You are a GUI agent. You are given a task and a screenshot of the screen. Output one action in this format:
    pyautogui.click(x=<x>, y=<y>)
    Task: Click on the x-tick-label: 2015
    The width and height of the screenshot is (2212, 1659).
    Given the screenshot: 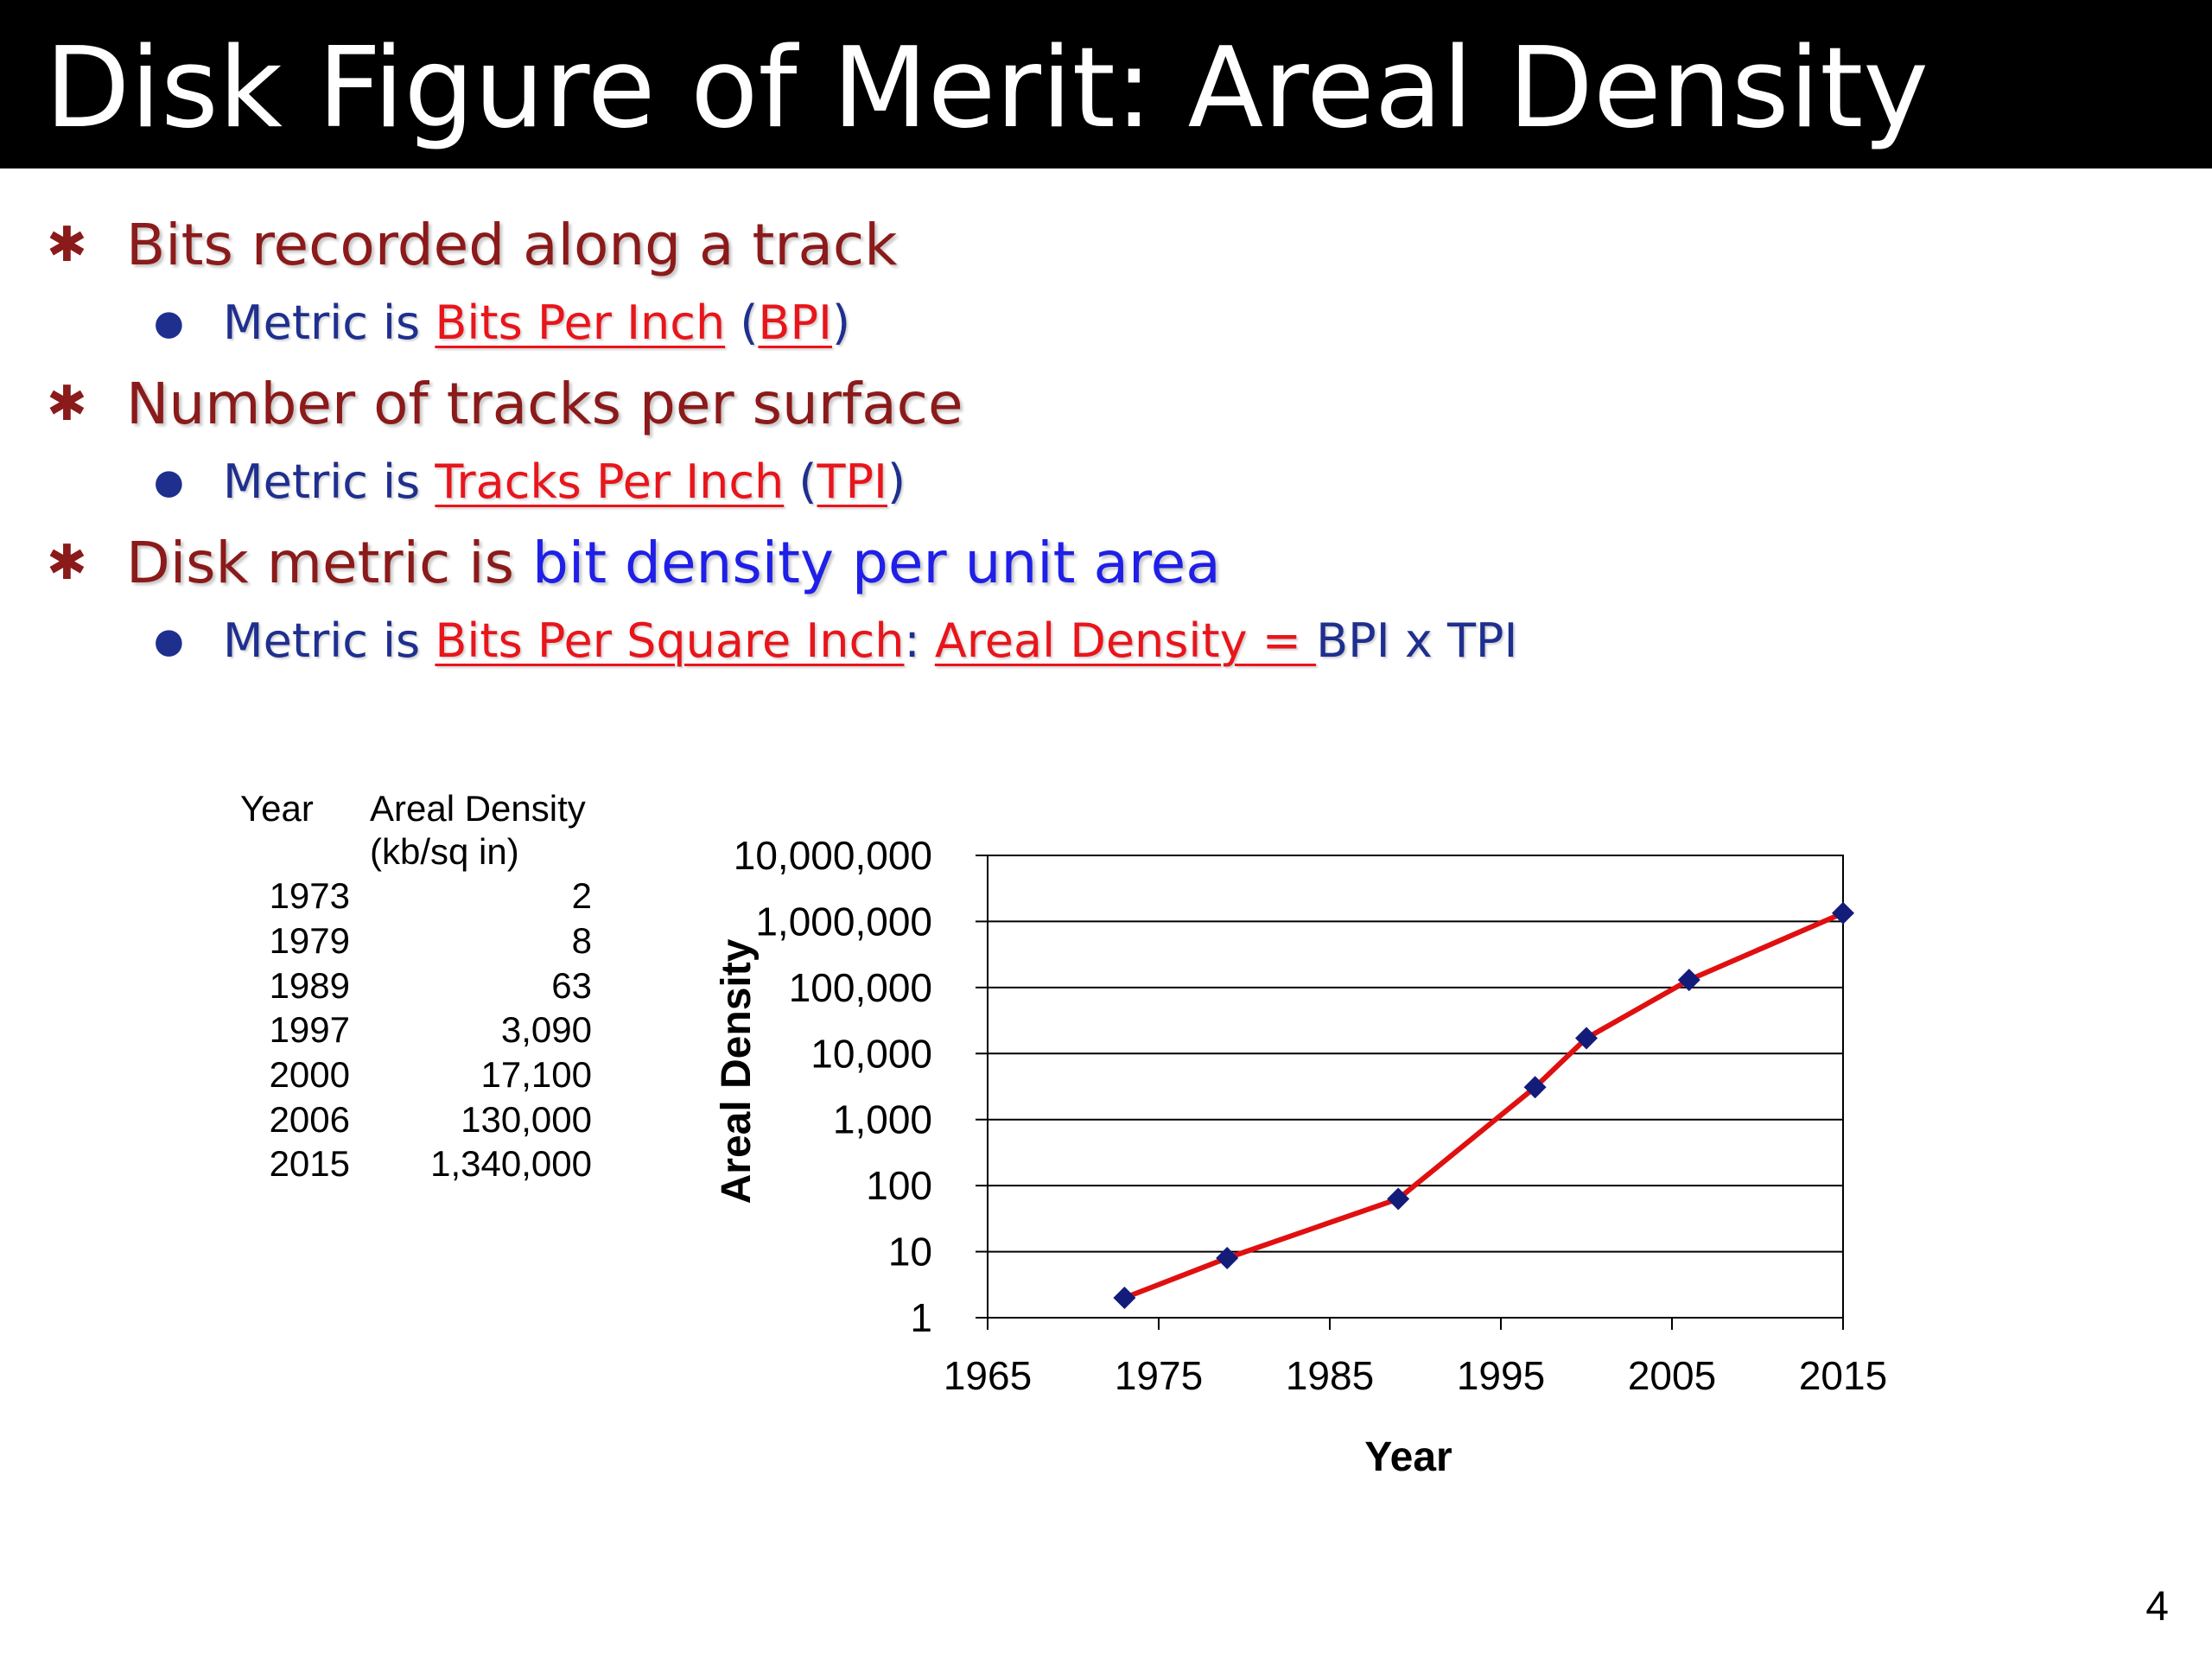 What is the action you would take?
    pyautogui.click(x=1843, y=1375)
    